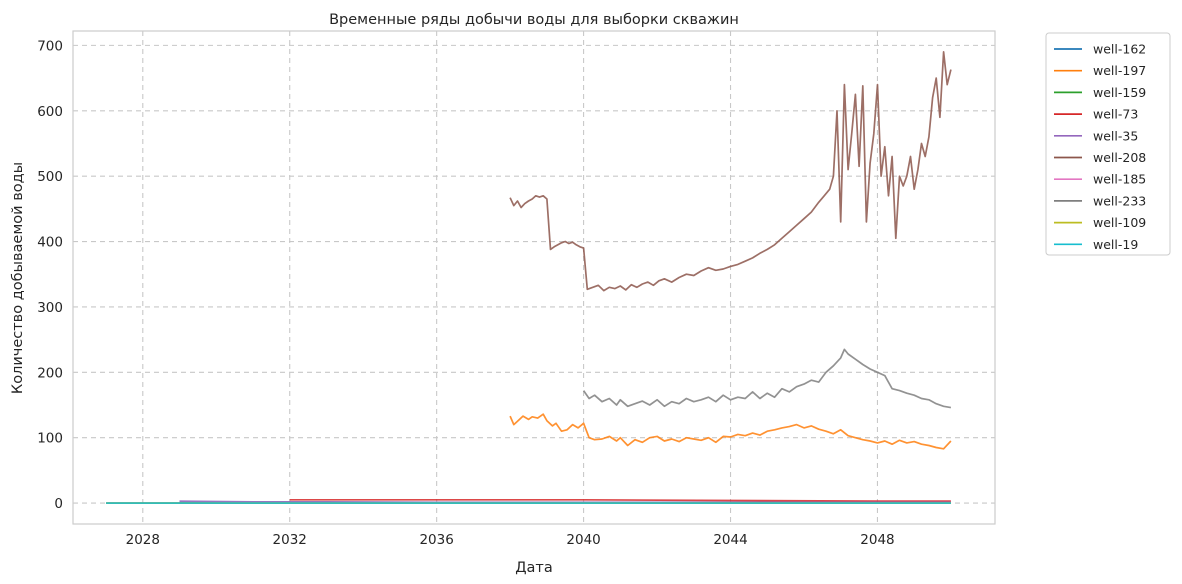  I want to click on legend-label-well-109: well-109, so click(1119, 222).